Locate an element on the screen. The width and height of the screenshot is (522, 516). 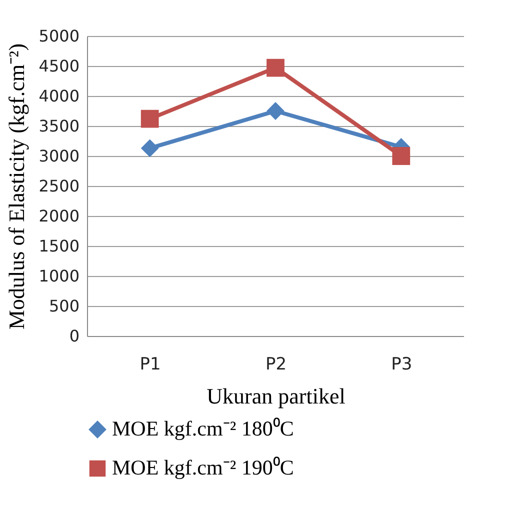
y-tick-label: 5000 is located at coordinates (59, 36).